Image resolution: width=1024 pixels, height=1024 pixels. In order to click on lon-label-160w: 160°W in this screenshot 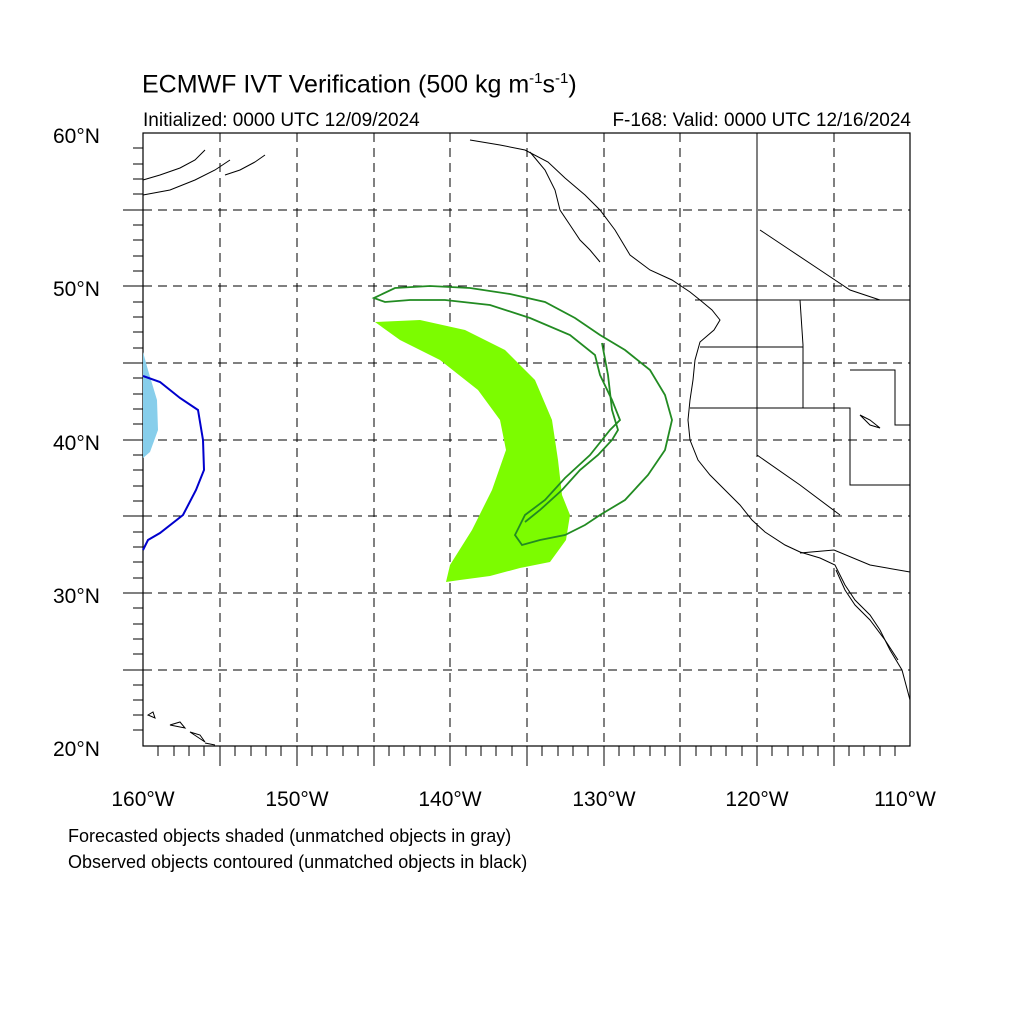, I will do `click(142, 799)`.